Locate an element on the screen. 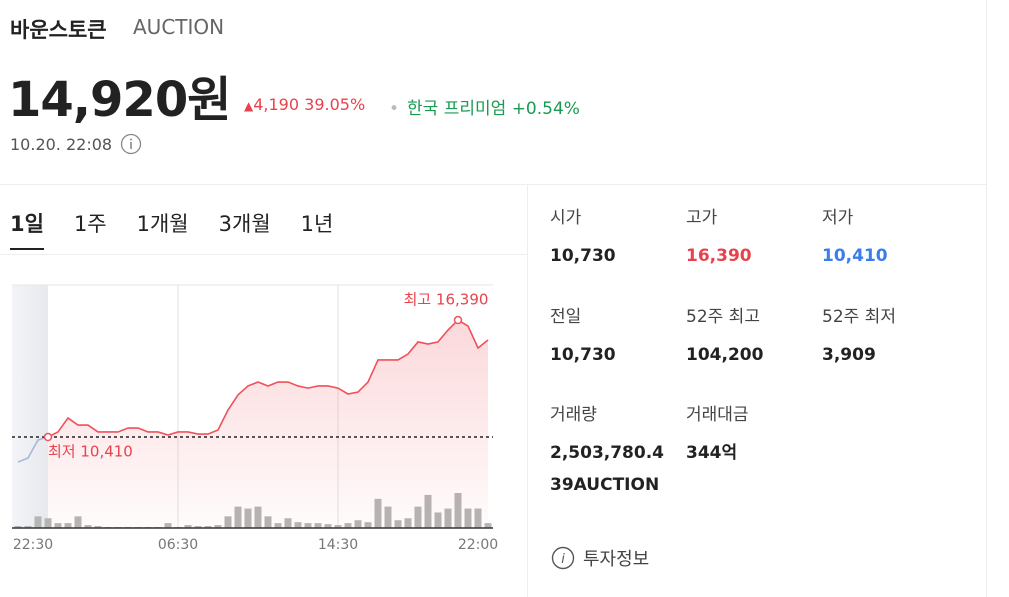 This screenshot has width=1009, height=597. period-tabs: 1일 1주 1개월 3개월 1년 is located at coordinates (171, 229).